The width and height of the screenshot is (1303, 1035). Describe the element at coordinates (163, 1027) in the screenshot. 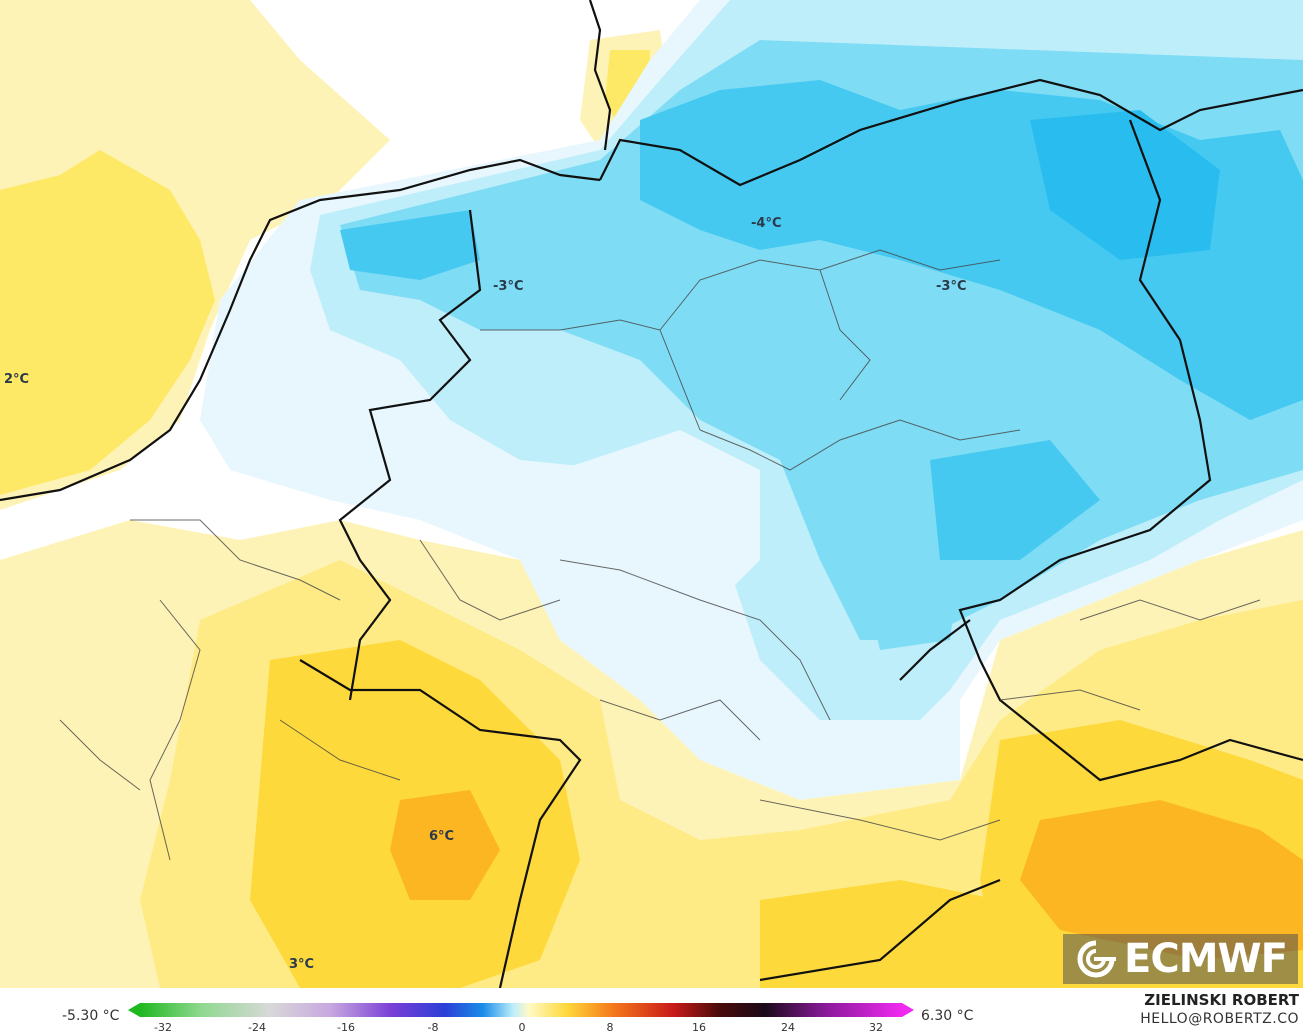

I see `colorbar-tick: -32` at that location.